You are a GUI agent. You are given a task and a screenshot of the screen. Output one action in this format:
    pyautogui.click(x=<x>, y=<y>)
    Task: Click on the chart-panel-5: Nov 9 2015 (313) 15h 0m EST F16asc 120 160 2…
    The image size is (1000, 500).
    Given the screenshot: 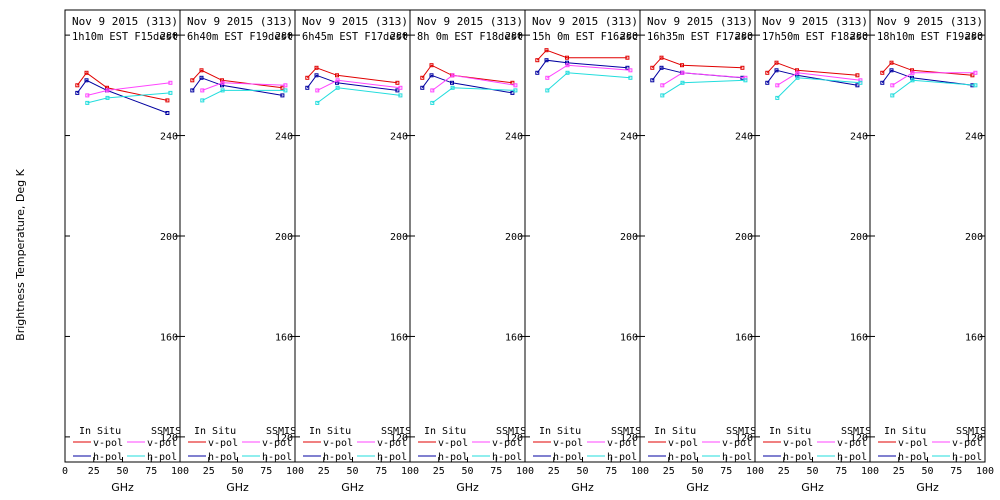 What is the action you would take?
    pyautogui.click(x=586, y=251)
    